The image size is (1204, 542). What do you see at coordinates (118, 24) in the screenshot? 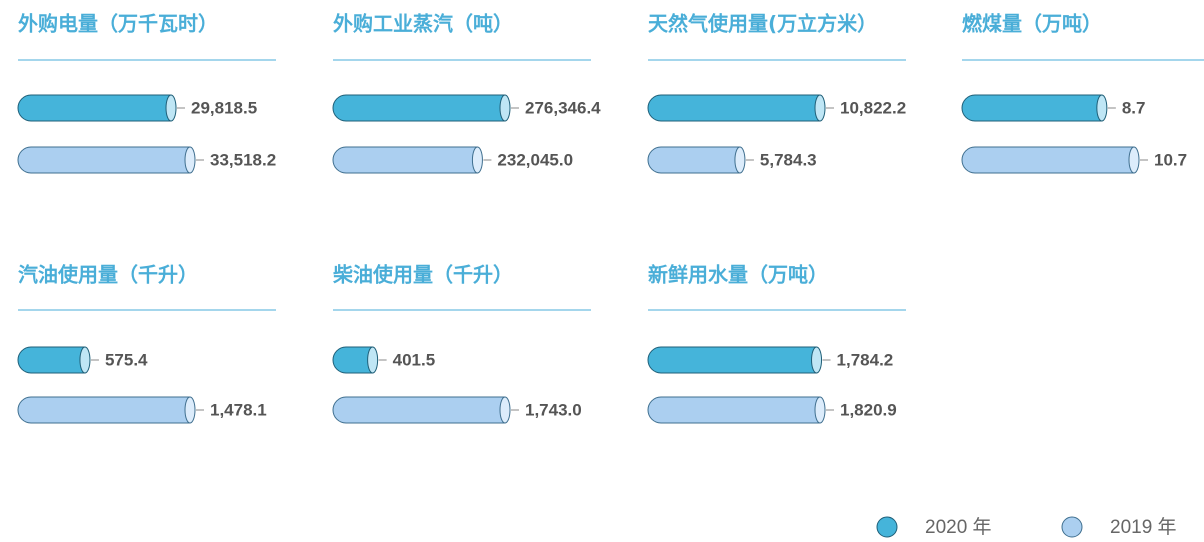
I see `chart-title: 外购电量（万千瓦时）` at bounding box center [118, 24].